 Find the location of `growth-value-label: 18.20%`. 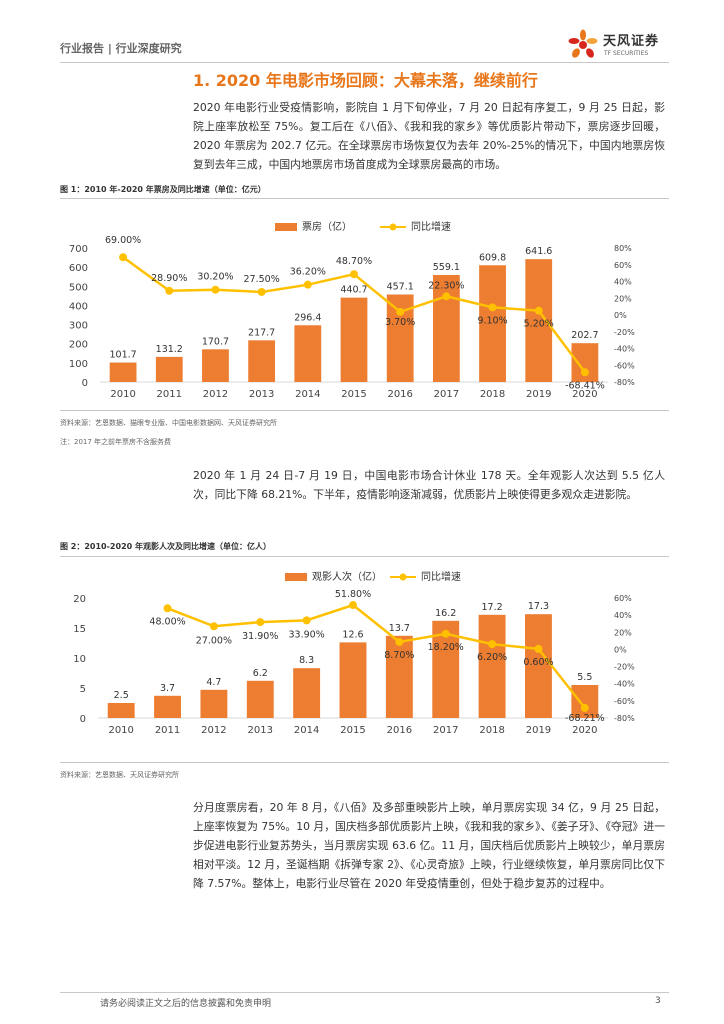

growth-value-label: 18.20% is located at coordinates (446, 647).